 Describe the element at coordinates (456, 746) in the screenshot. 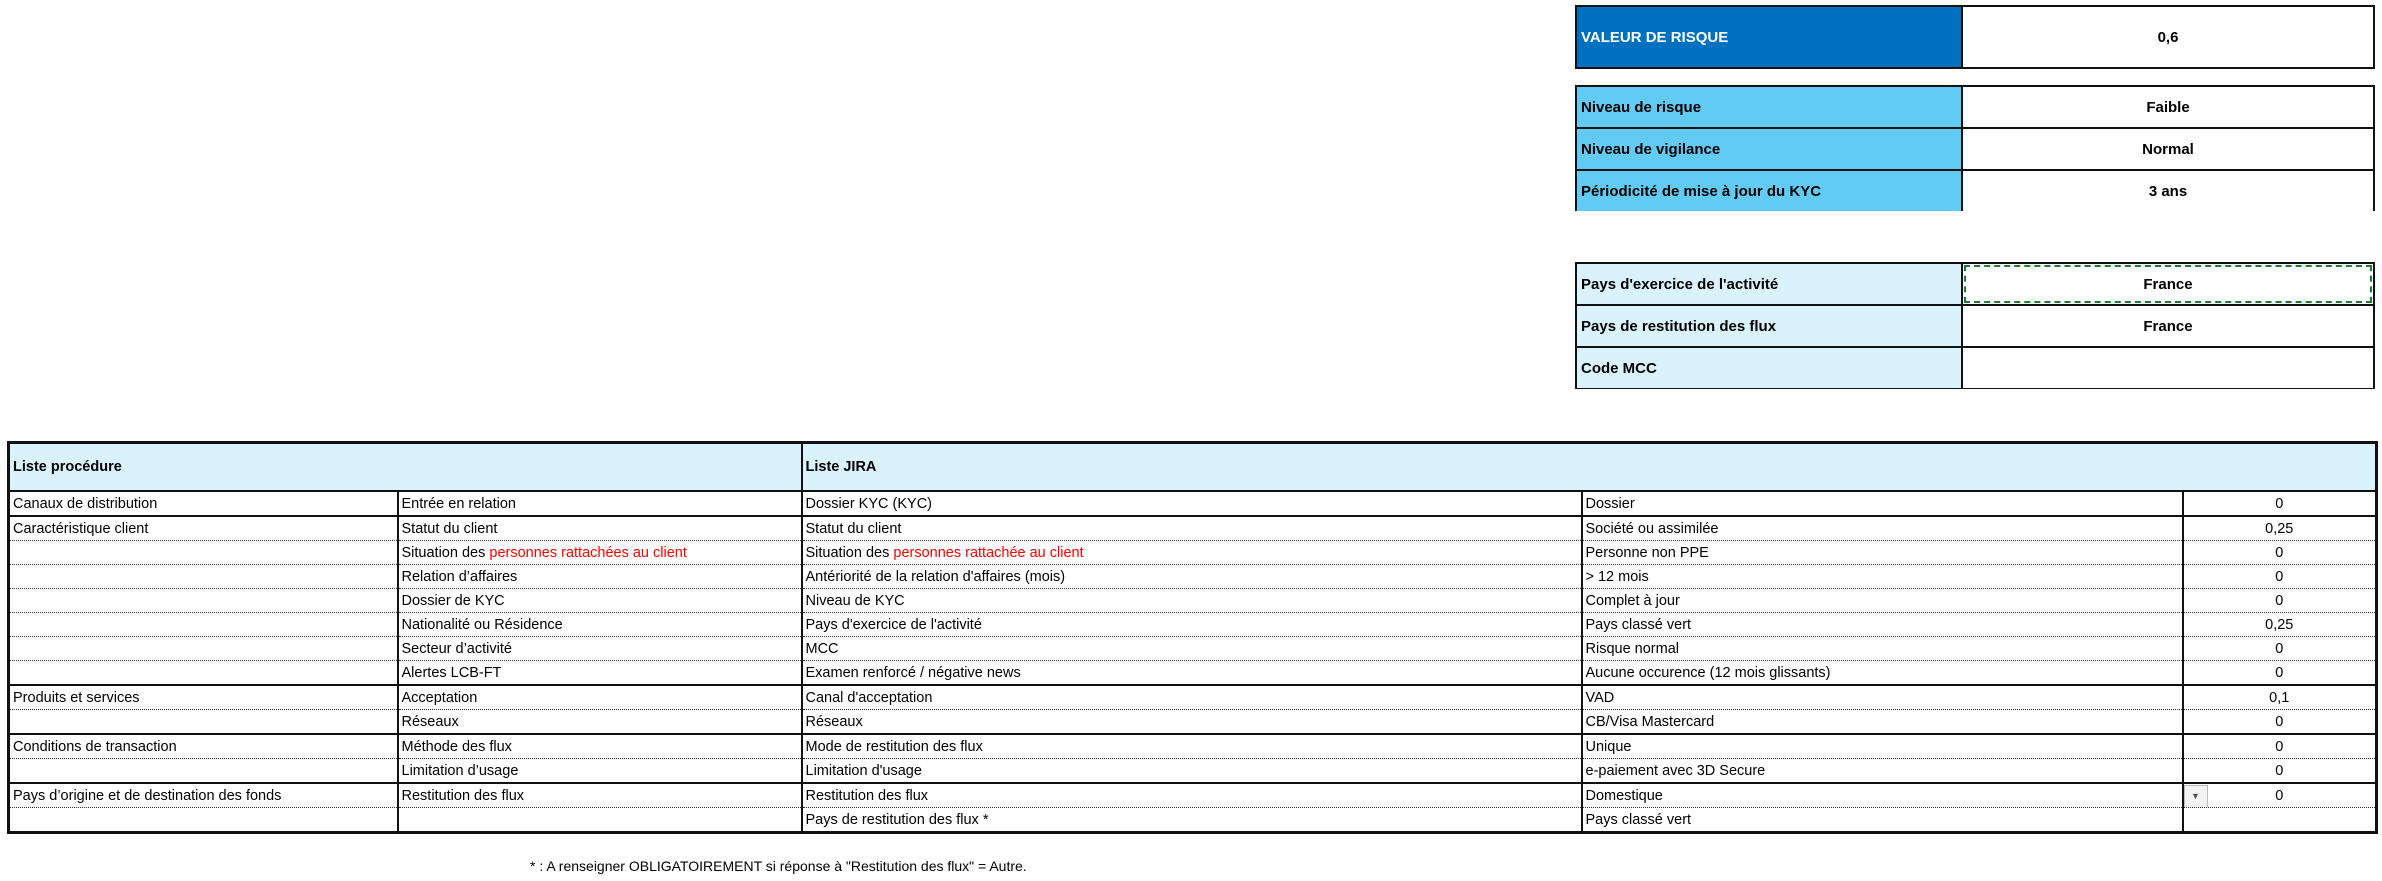

I see `procedure-item-cell-text: Méthode des flux` at that location.